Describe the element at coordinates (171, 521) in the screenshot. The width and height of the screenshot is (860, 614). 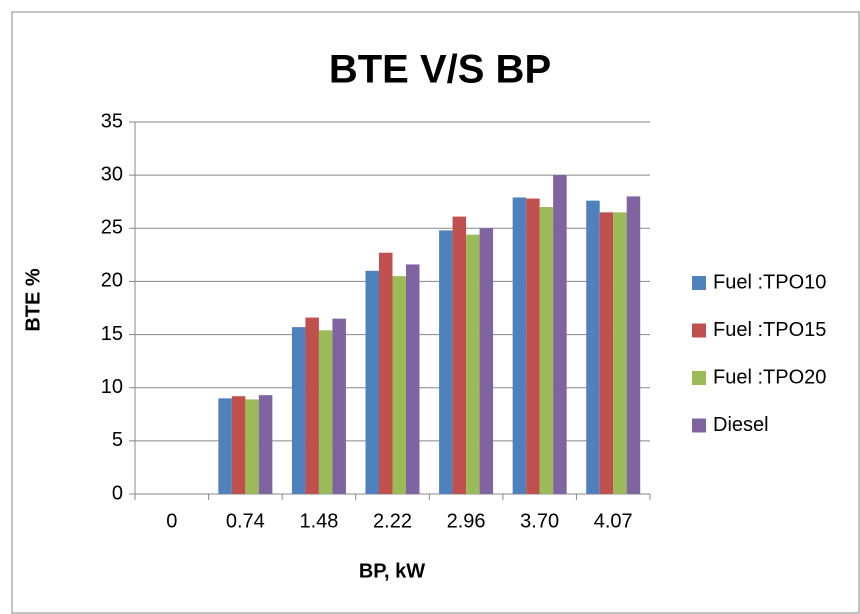
I see `x-tick-label: 0` at that location.